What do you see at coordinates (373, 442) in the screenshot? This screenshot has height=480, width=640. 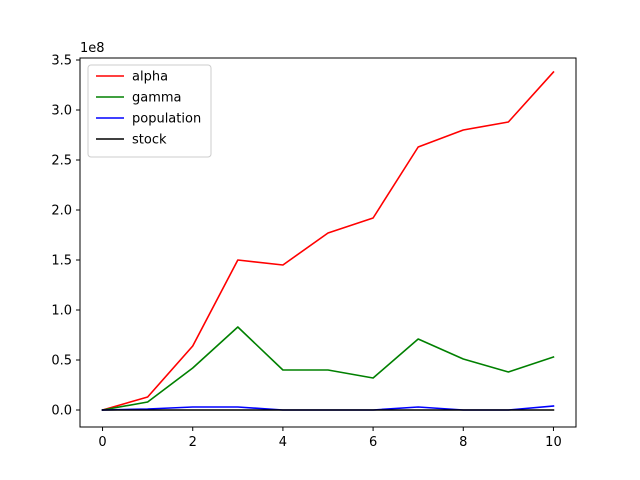 I see `x-tick-label: 6` at bounding box center [373, 442].